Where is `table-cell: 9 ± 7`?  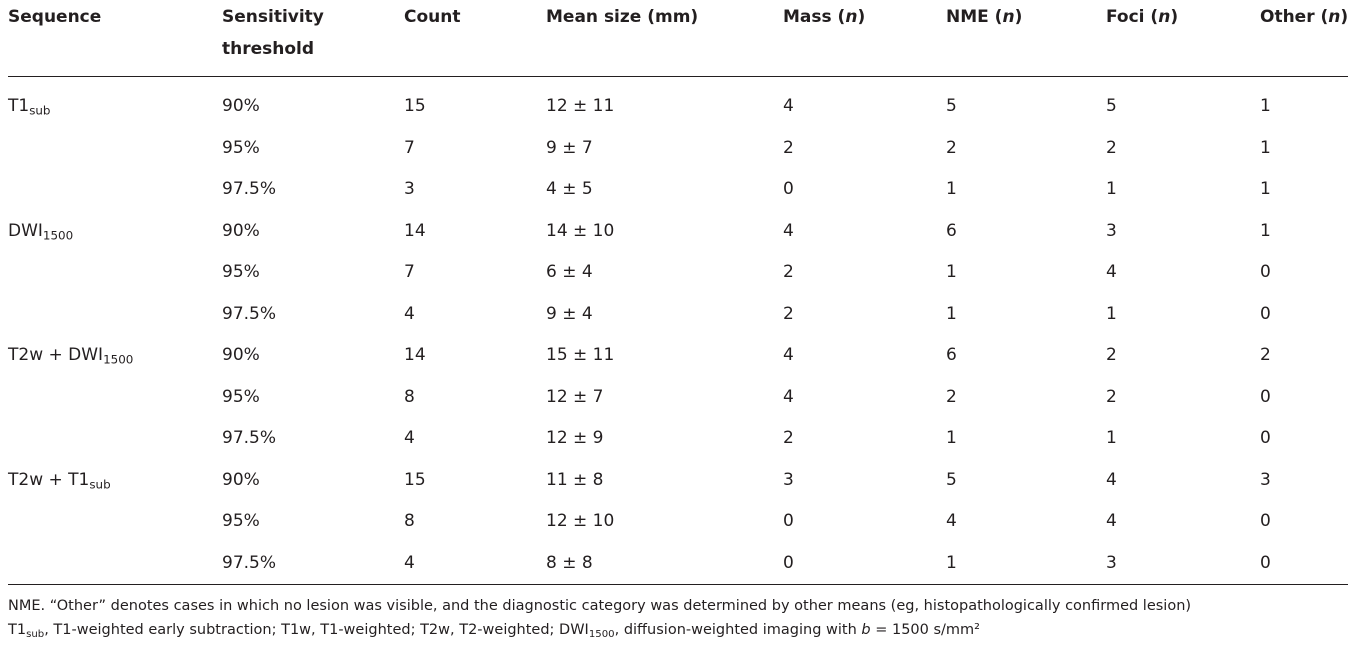
table-cell: 9 ± 7 is located at coordinates (569, 147).